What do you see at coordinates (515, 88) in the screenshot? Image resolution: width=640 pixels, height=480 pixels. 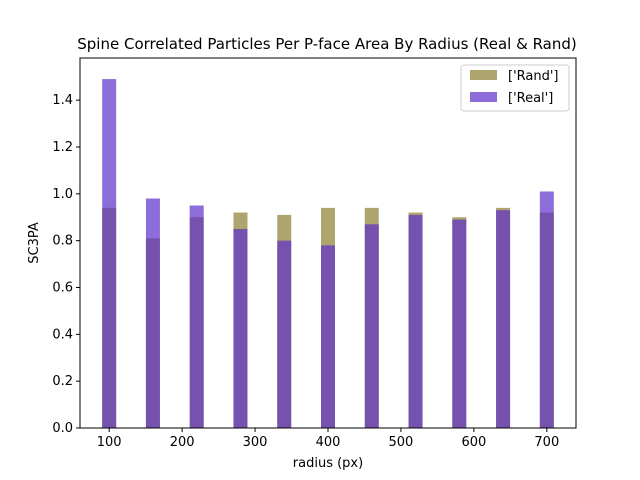 I see `legend: ['Rand'] ['Real']` at bounding box center [515, 88].